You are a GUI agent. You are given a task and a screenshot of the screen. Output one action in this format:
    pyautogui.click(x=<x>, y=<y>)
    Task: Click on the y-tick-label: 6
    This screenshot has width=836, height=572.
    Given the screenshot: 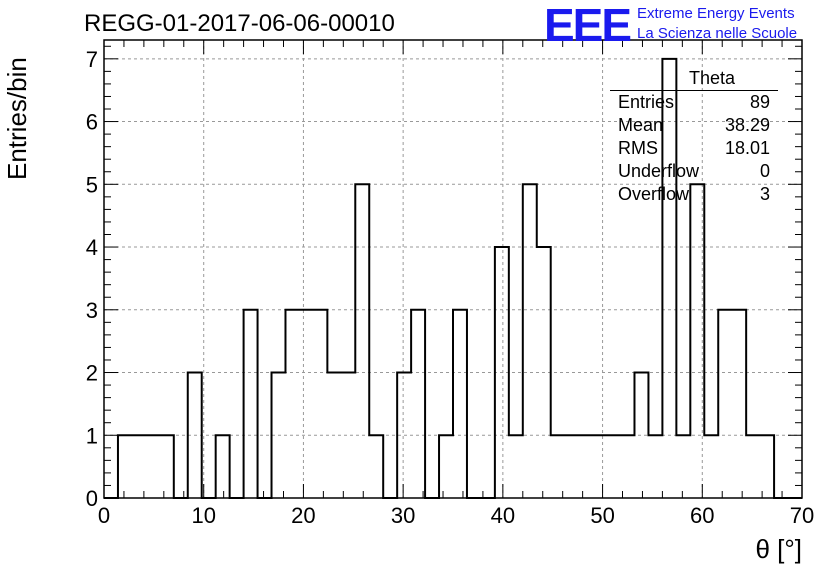 What is the action you would take?
    pyautogui.click(x=92, y=122)
    